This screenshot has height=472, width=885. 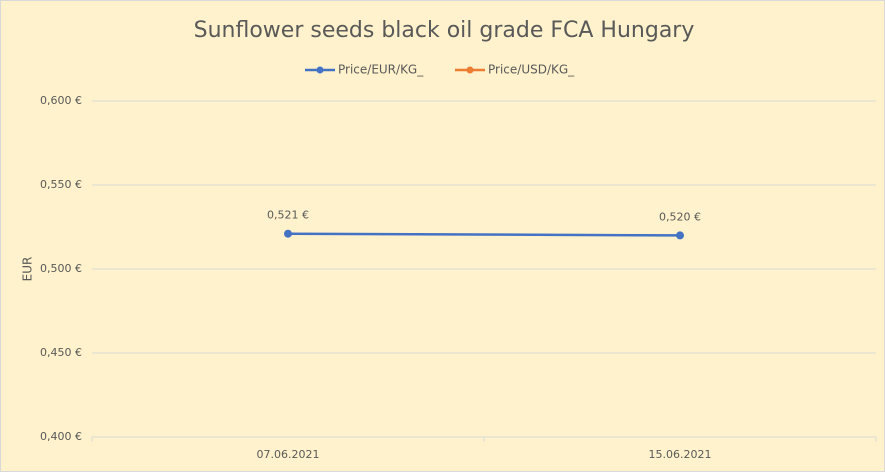 What do you see at coordinates (288, 454) in the screenshot?
I see `x-tick-label: 07.06.2021` at bounding box center [288, 454].